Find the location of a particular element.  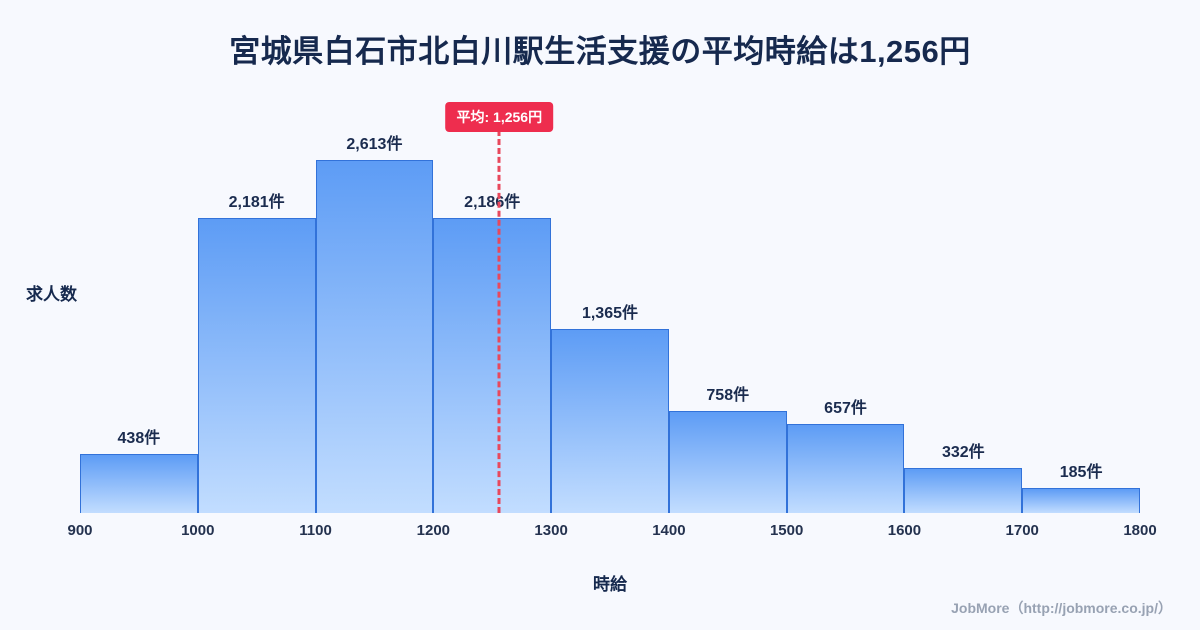

bar-value-label: 2,181件 is located at coordinates (256, 203).